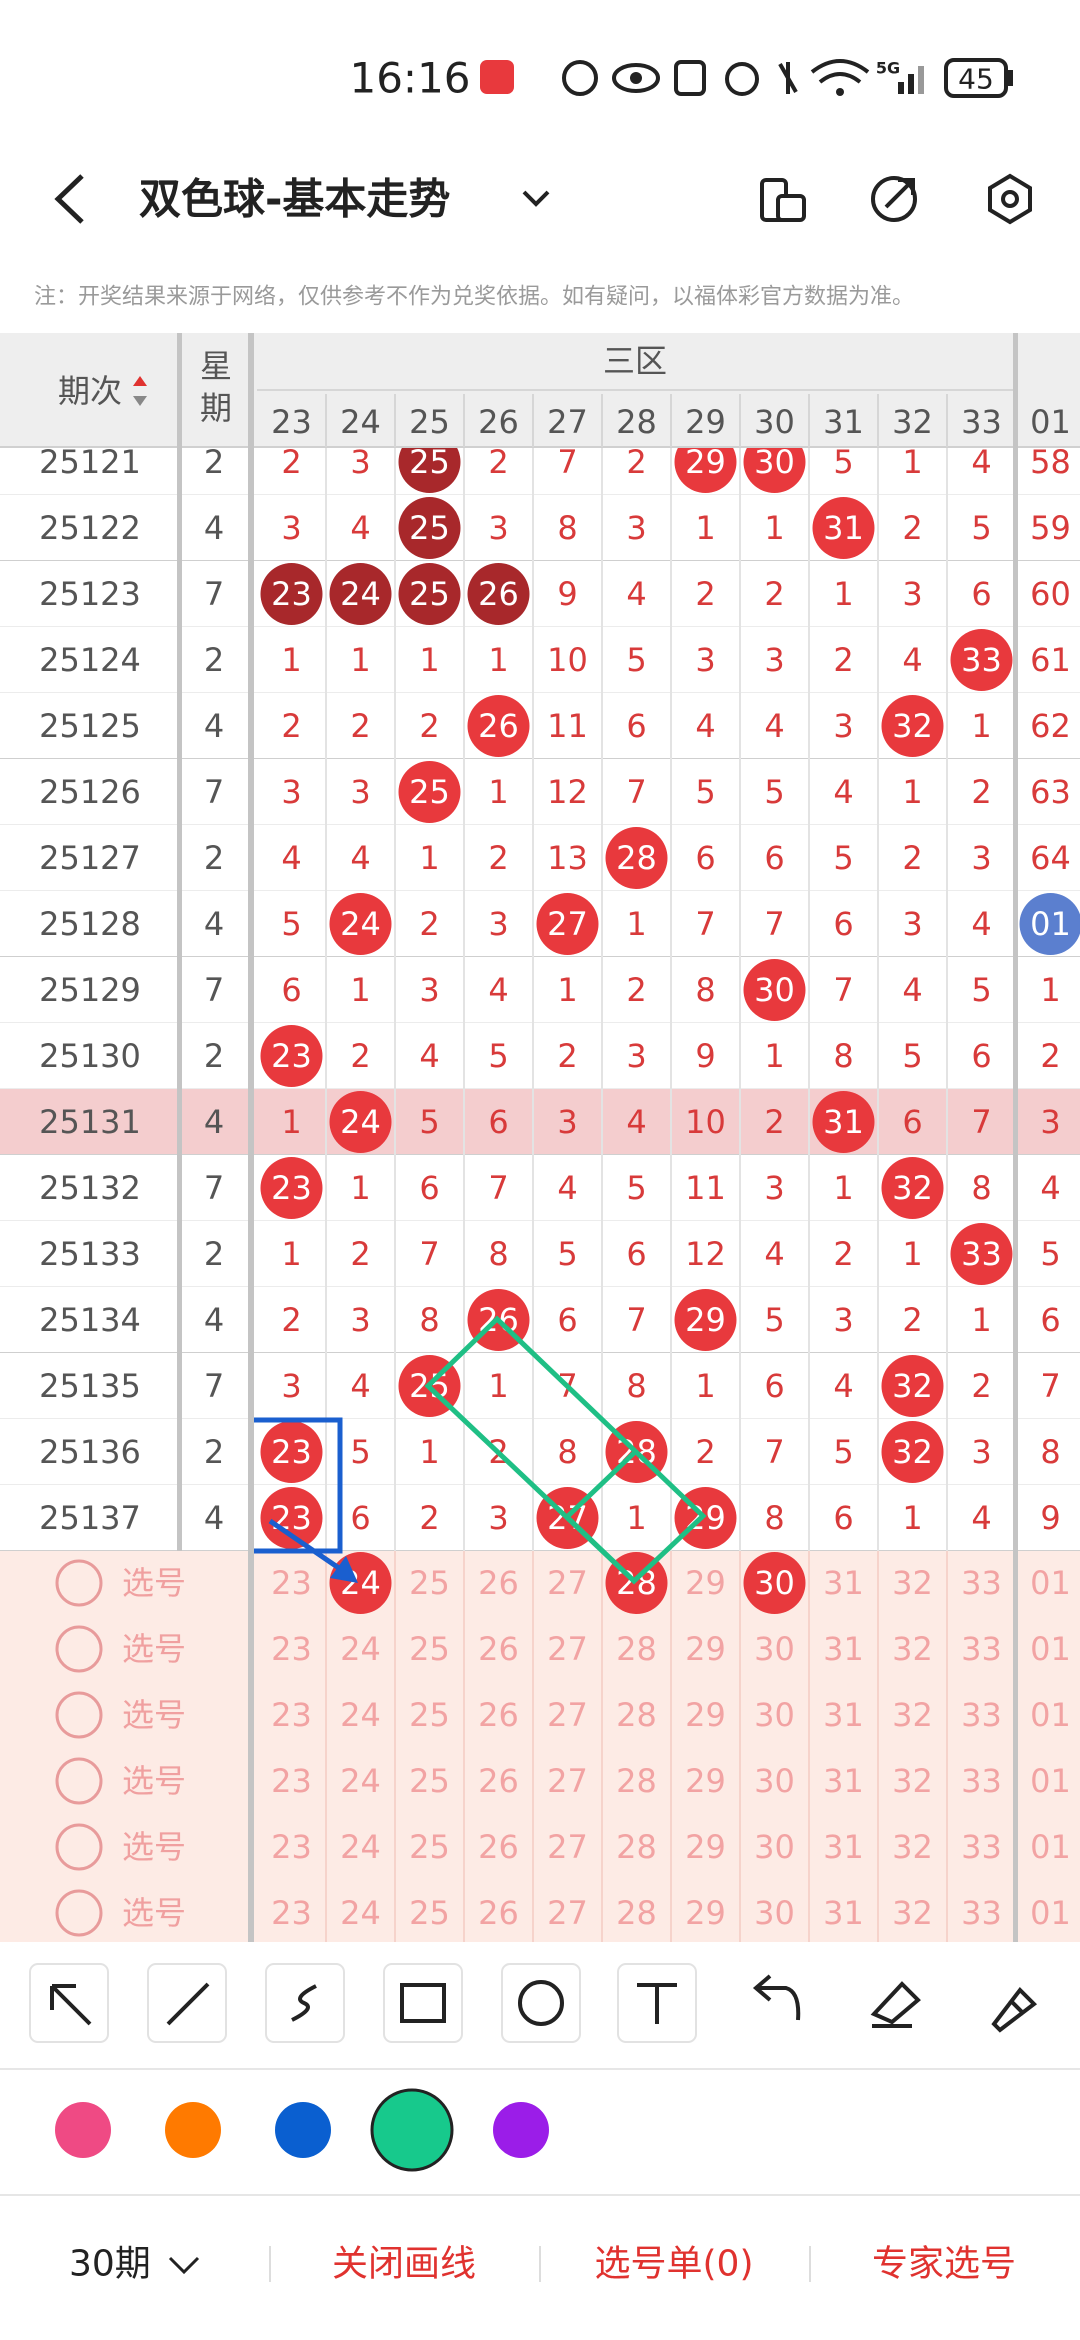  I want to click on screen-icon, so click(791, 208).